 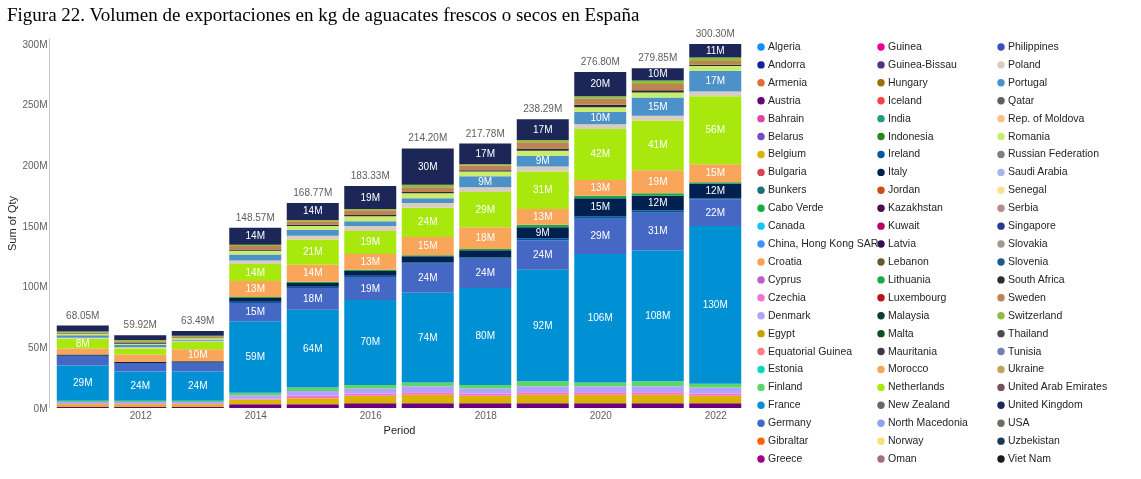 What do you see at coordinates (786, 117) in the screenshot?
I see `legend-label: Bahrain` at bounding box center [786, 117].